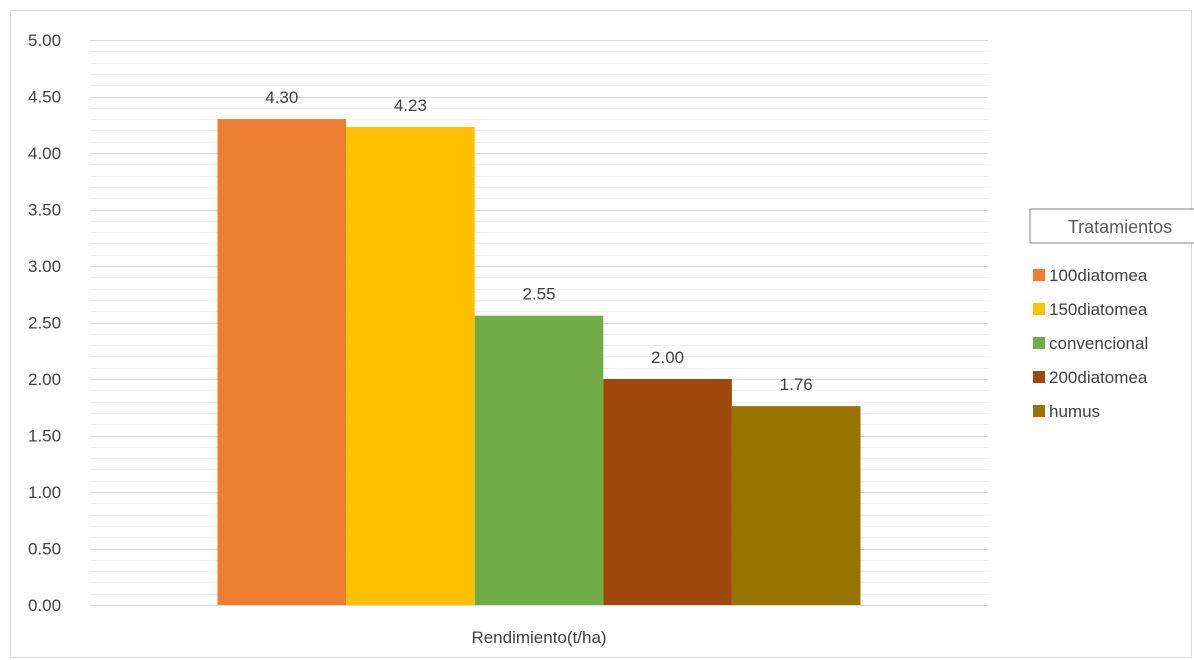  I want to click on legend-swatch-humus, so click(1039, 411).